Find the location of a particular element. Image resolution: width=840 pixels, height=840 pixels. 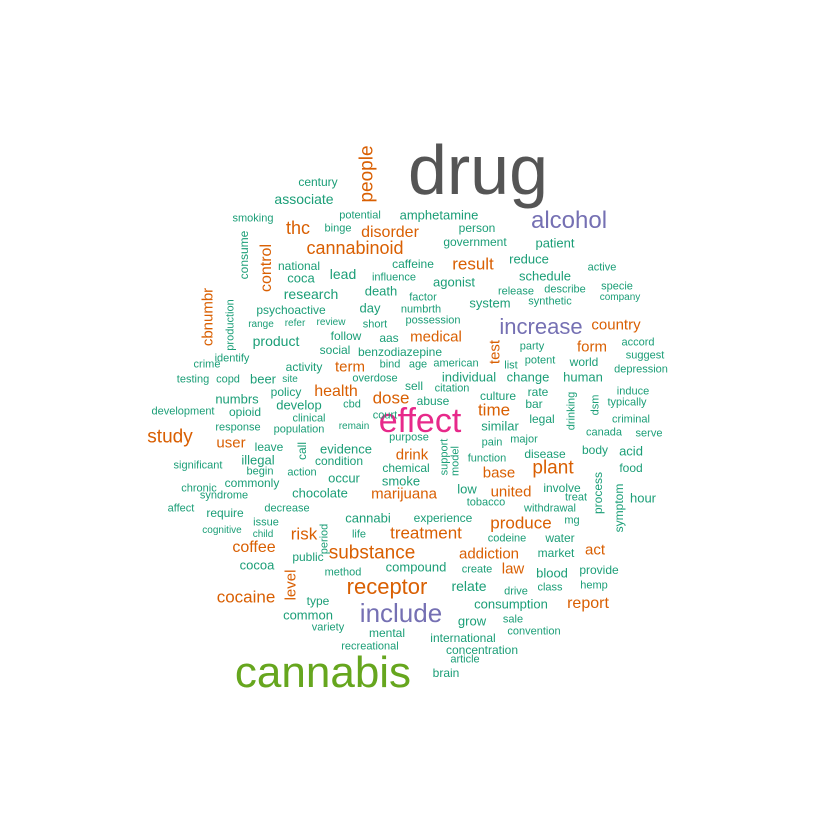

word-describe: describe is located at coordinates (565, 289).